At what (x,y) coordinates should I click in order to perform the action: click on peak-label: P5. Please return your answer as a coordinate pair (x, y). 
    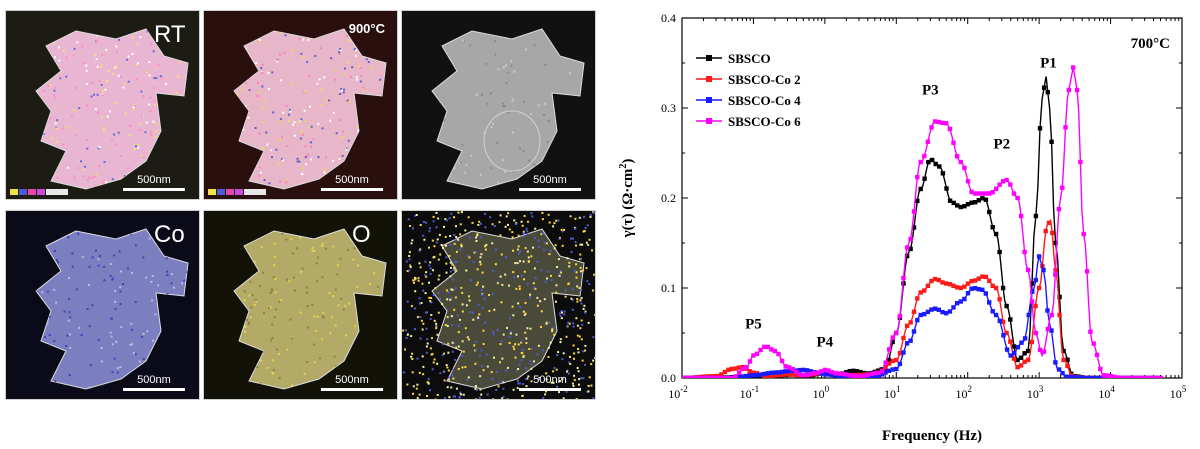
    Looking at the image, I should click on (753, 325).